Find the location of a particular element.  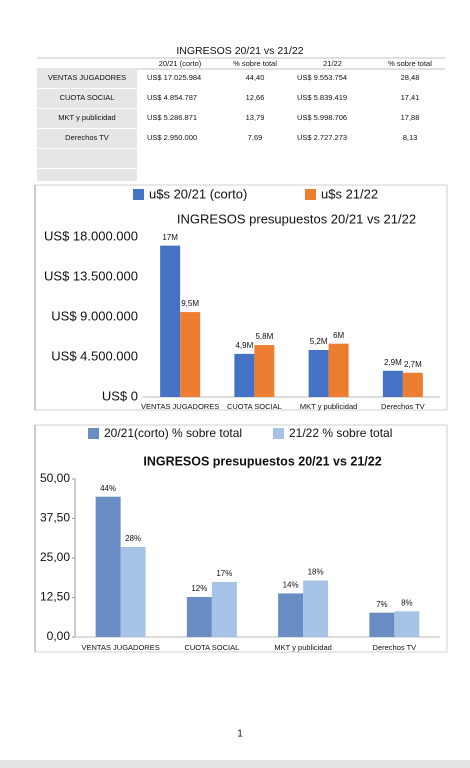

table-cell: 17,41 is located at coordinates (410, 97).